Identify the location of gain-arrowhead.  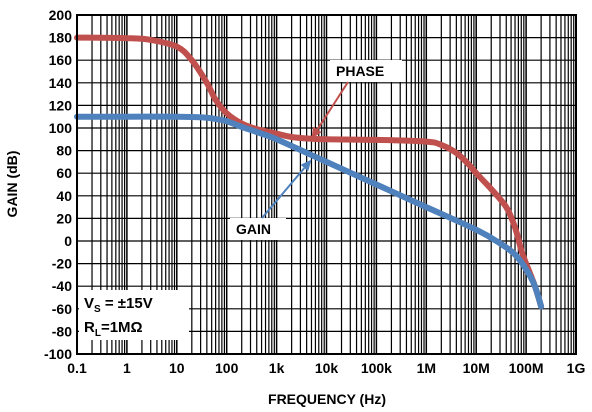
(306, 165).